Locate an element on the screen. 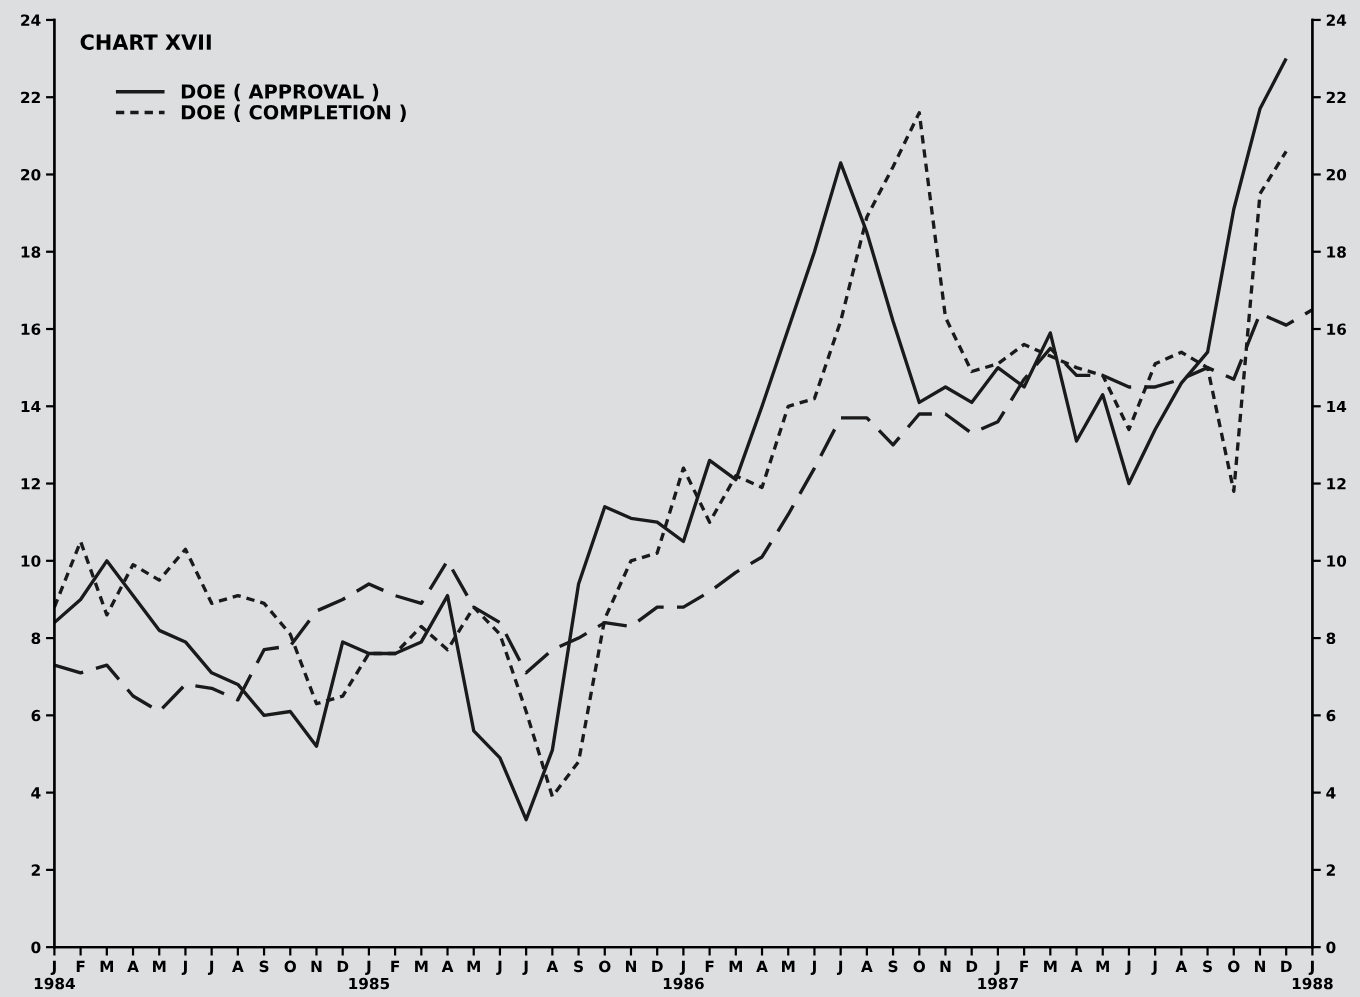  y2-tick-label: 6 is located at coordinates (1331, 715).